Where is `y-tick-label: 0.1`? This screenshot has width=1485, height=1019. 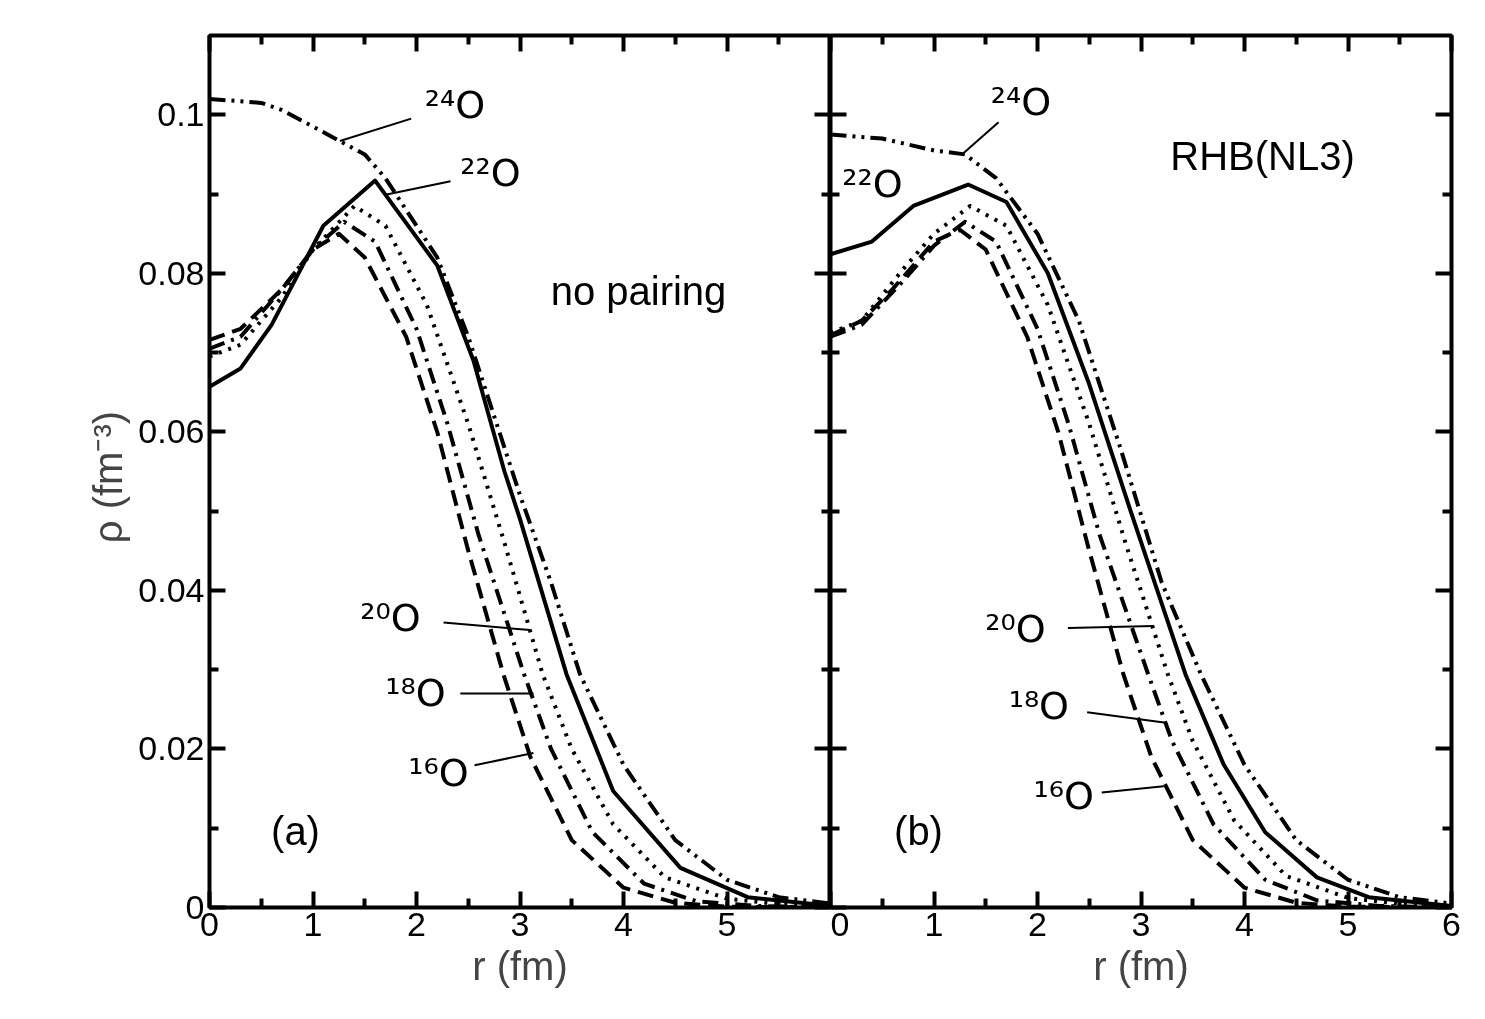 y-tick-label: 0.1 is located at coordinates (181, 114).